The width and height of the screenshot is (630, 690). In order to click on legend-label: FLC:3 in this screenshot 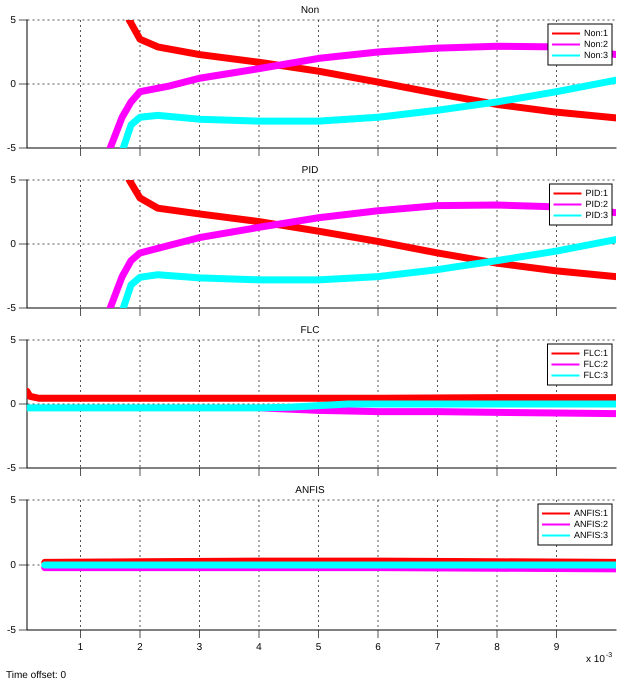, I will do `click(595, 375)`.